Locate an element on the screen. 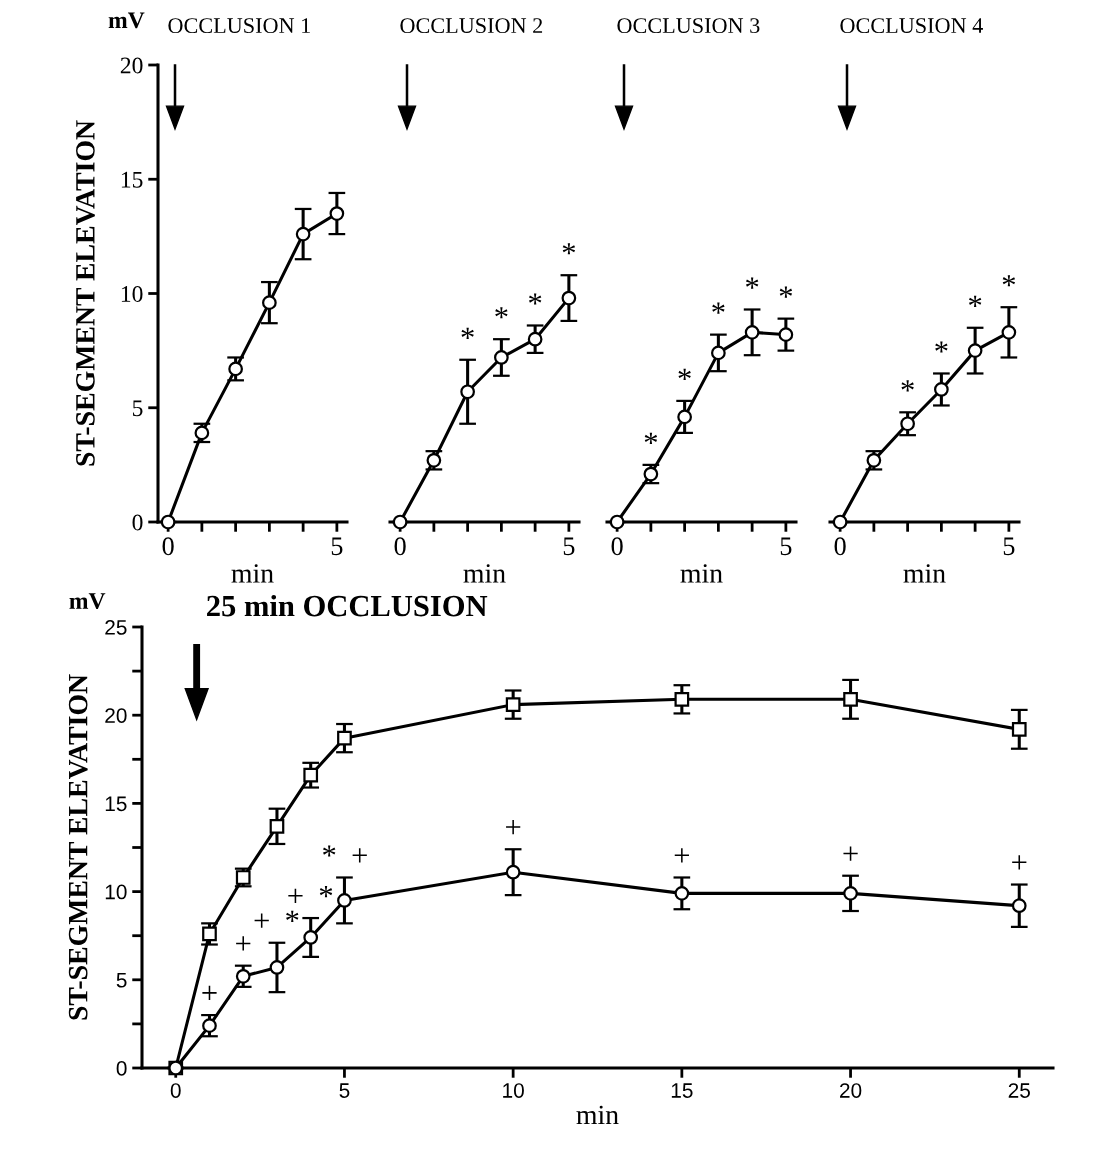  x-tick-label: 25 is located at coordinates (1019, 1090).